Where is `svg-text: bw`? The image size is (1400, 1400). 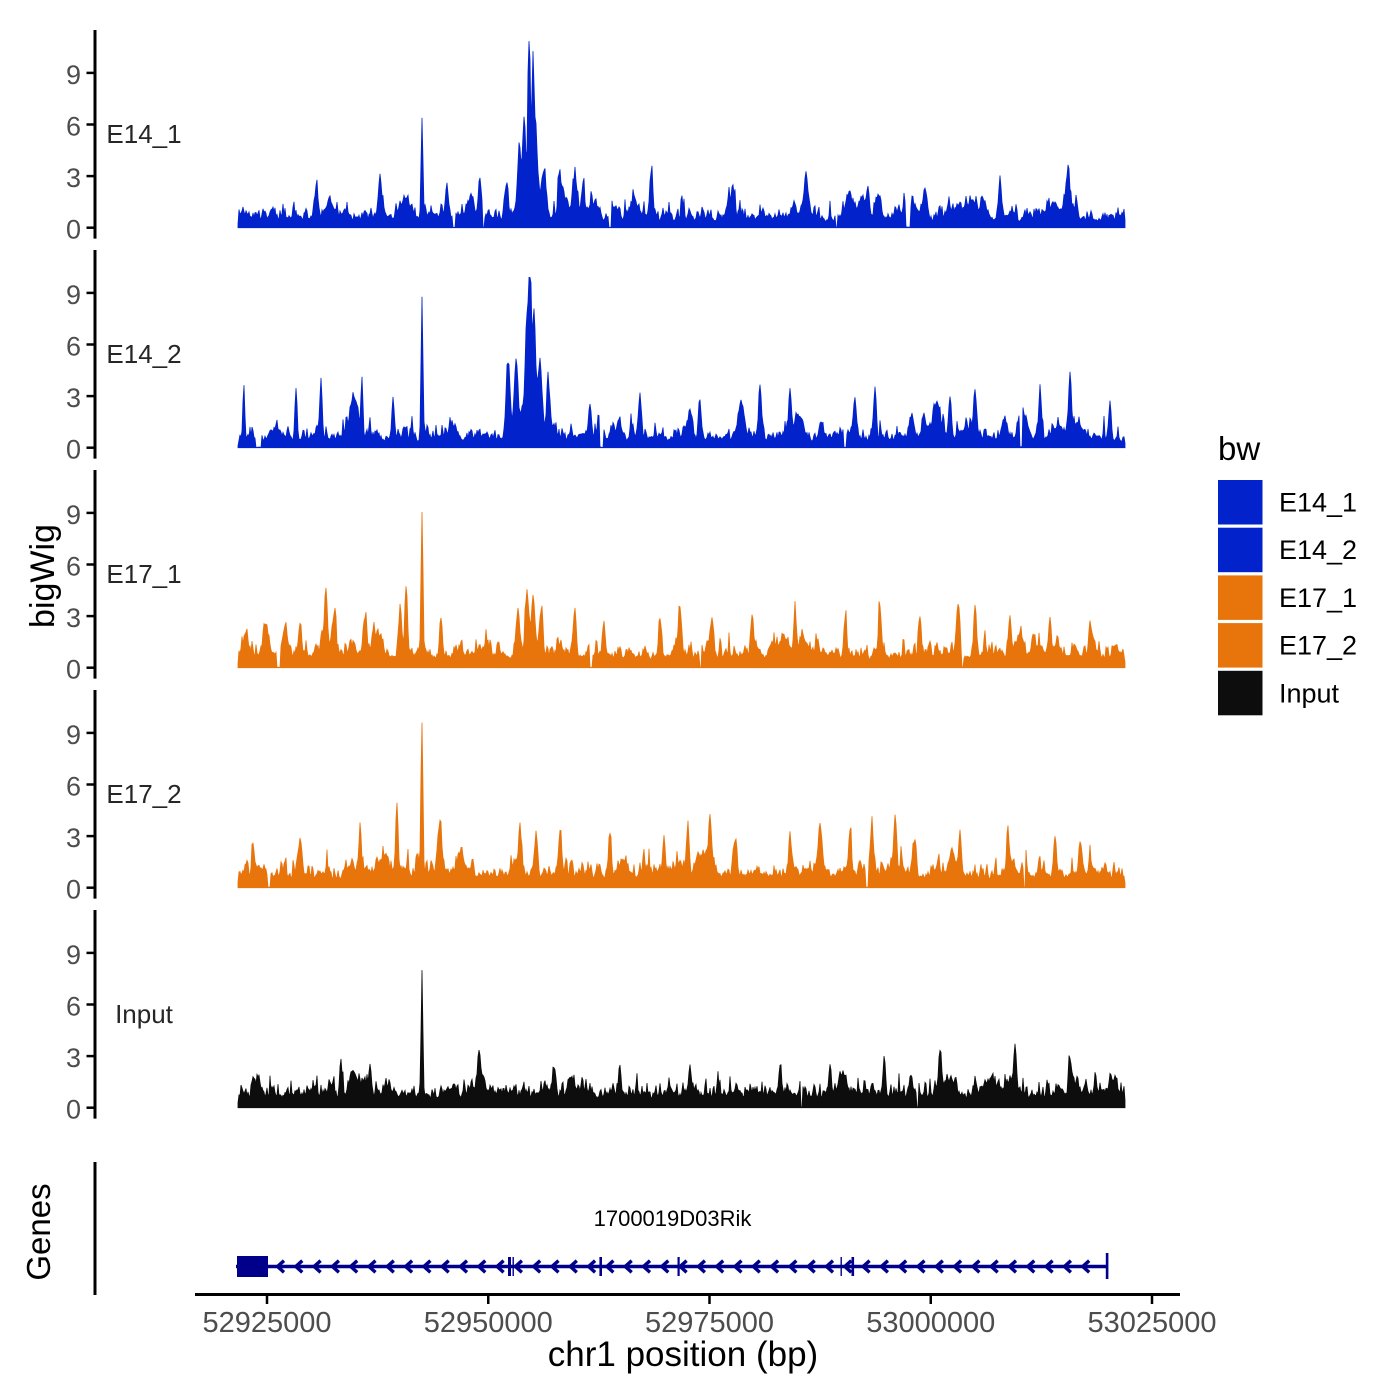 svg-text: bw is located at coordinates (1239, 448).